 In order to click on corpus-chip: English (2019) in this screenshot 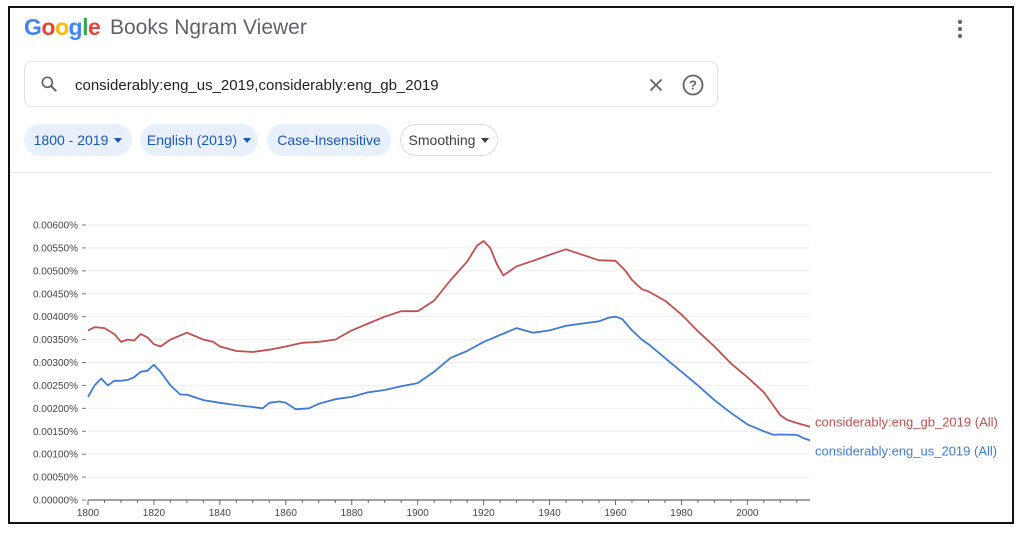, I will do `click(199, 140)`.